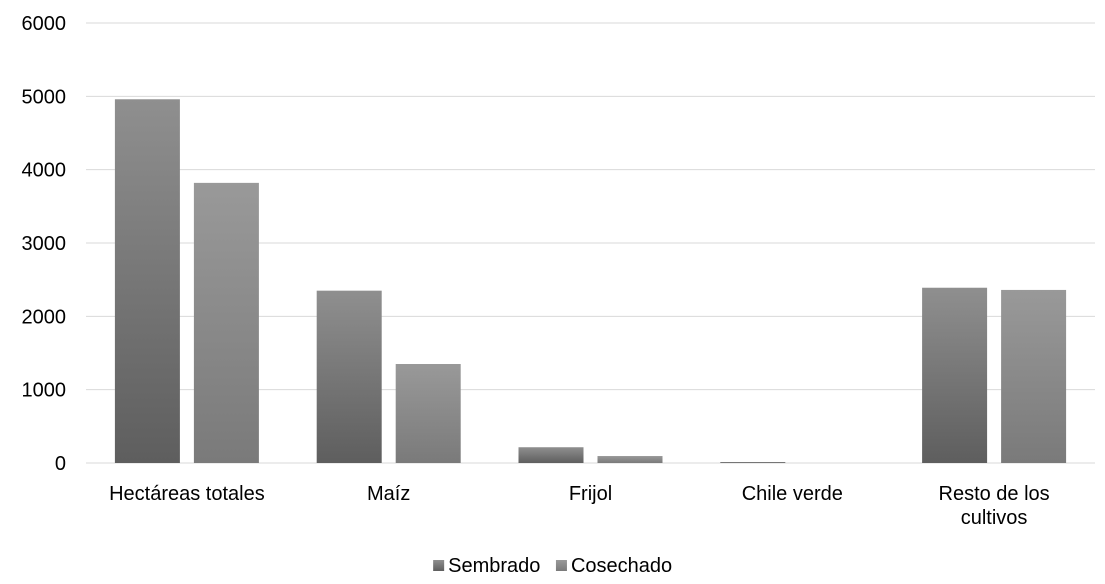  What do you see at coordinates (44, 171) in the screenshot?
I see `y-tick-label: 4000` at bounding box center [44, 171].